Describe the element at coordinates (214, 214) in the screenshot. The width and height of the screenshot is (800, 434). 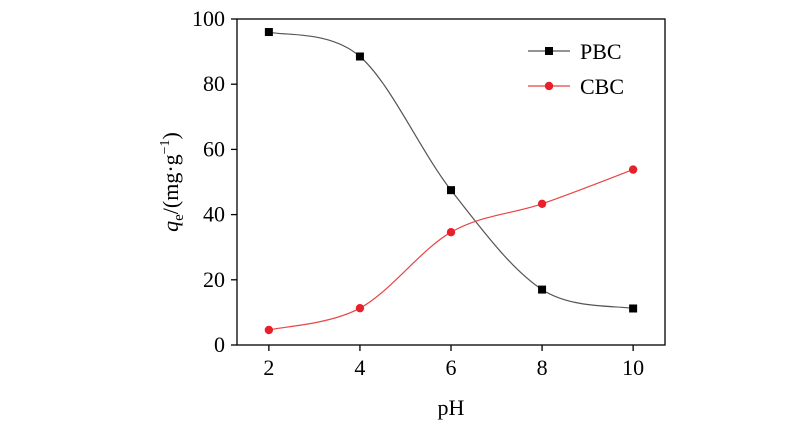
I see `y-tick-label-2: 40` at that location.